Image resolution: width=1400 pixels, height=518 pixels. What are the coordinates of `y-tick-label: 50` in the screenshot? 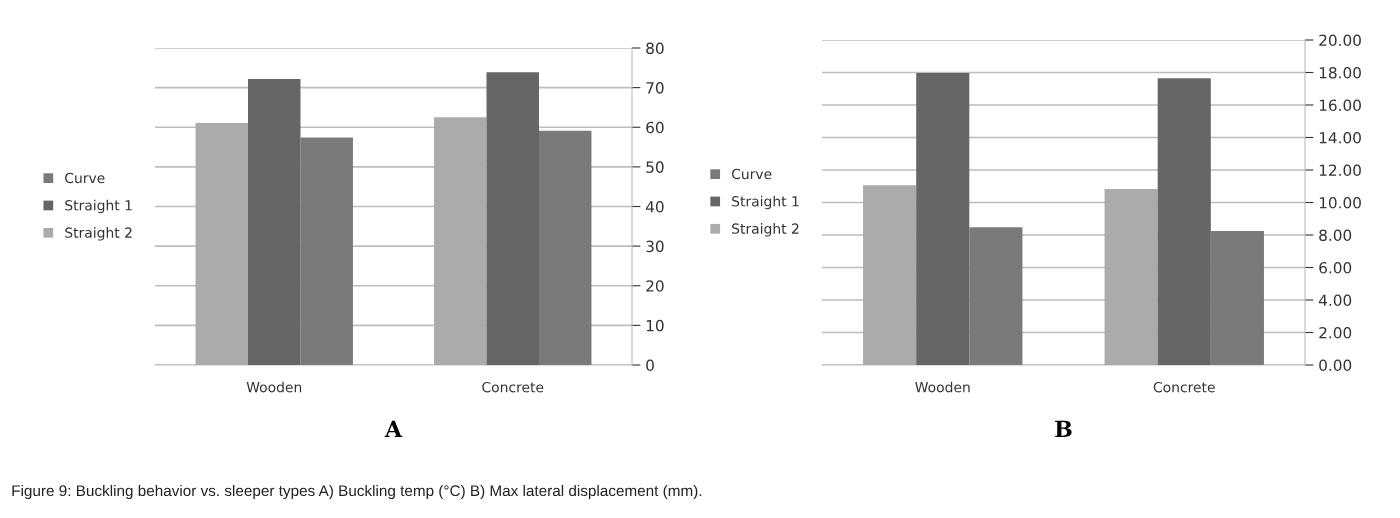 It's located at (655, 167).